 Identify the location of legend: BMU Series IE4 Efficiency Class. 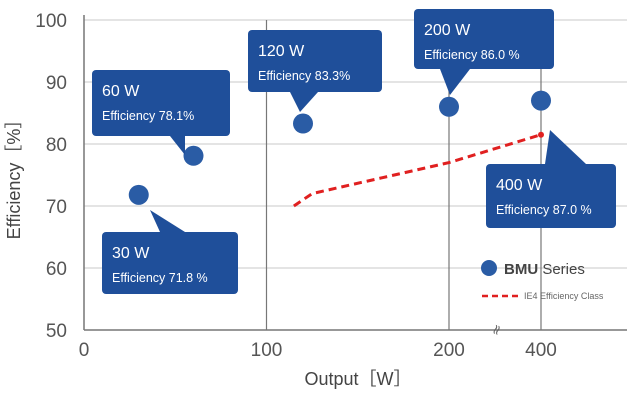
(542, 280).